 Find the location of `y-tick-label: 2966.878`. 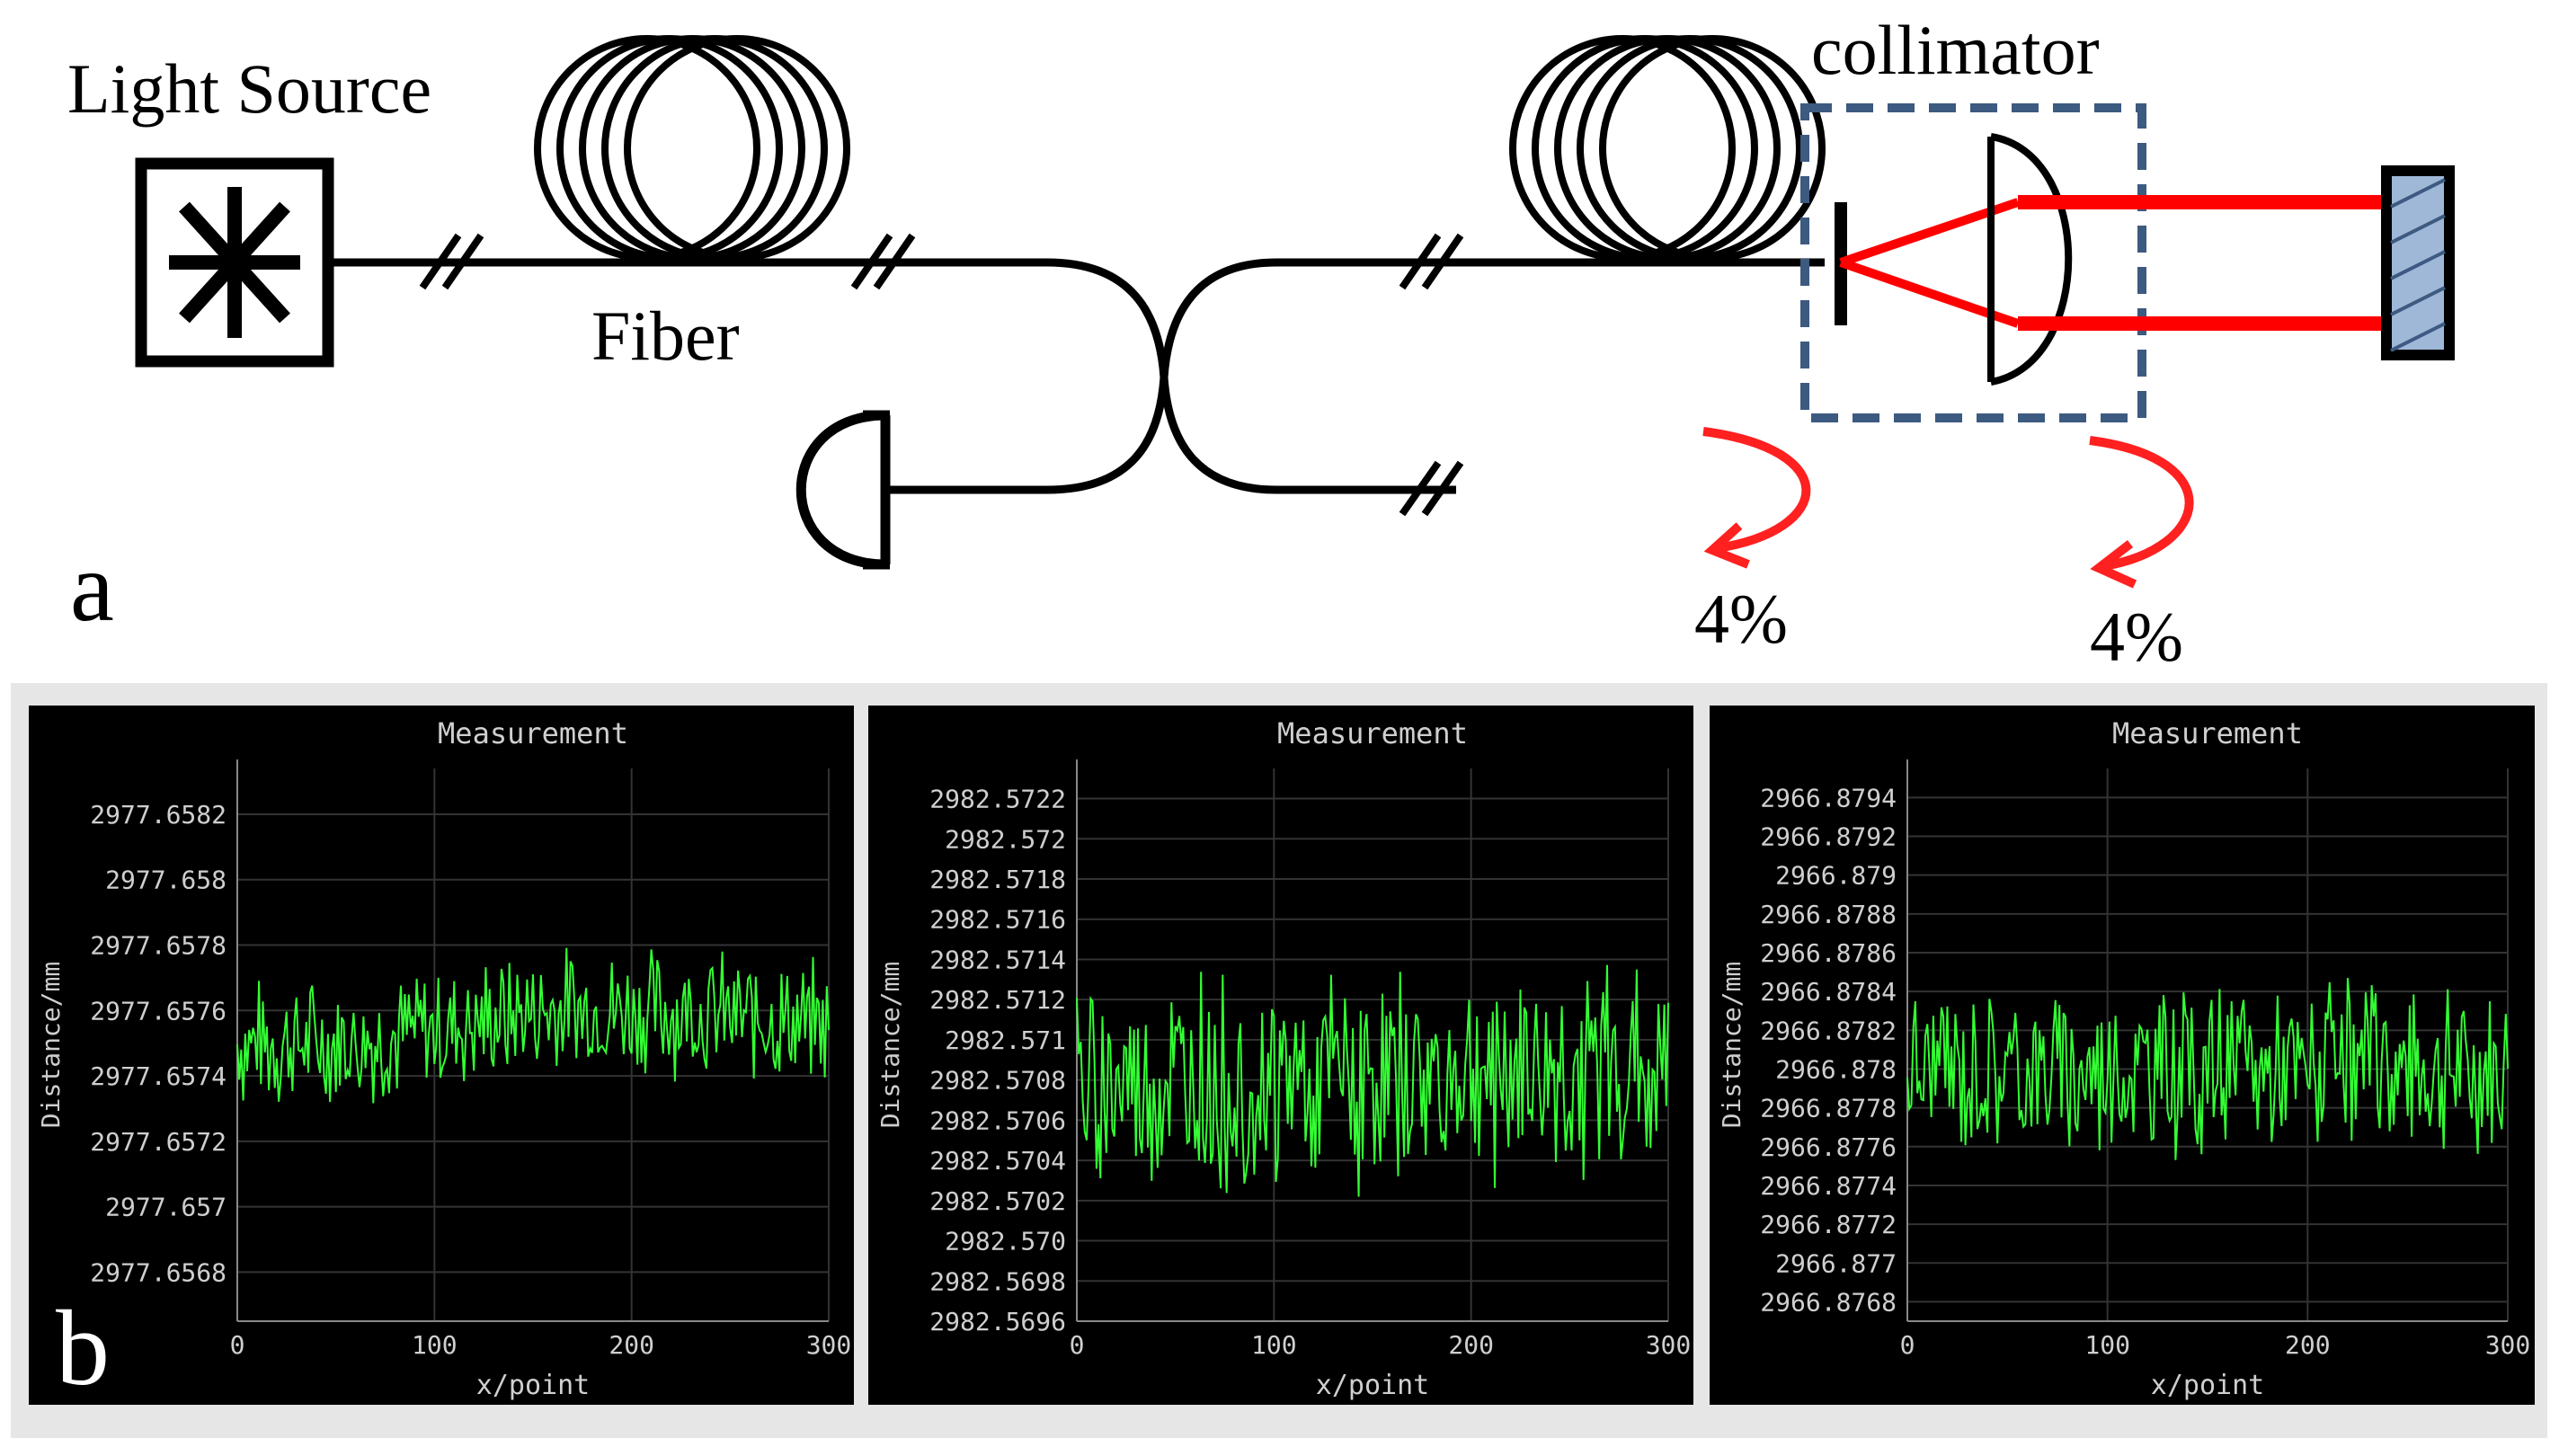

y-tick-label: 2966.878 is located at coordinates (1836, 1069).